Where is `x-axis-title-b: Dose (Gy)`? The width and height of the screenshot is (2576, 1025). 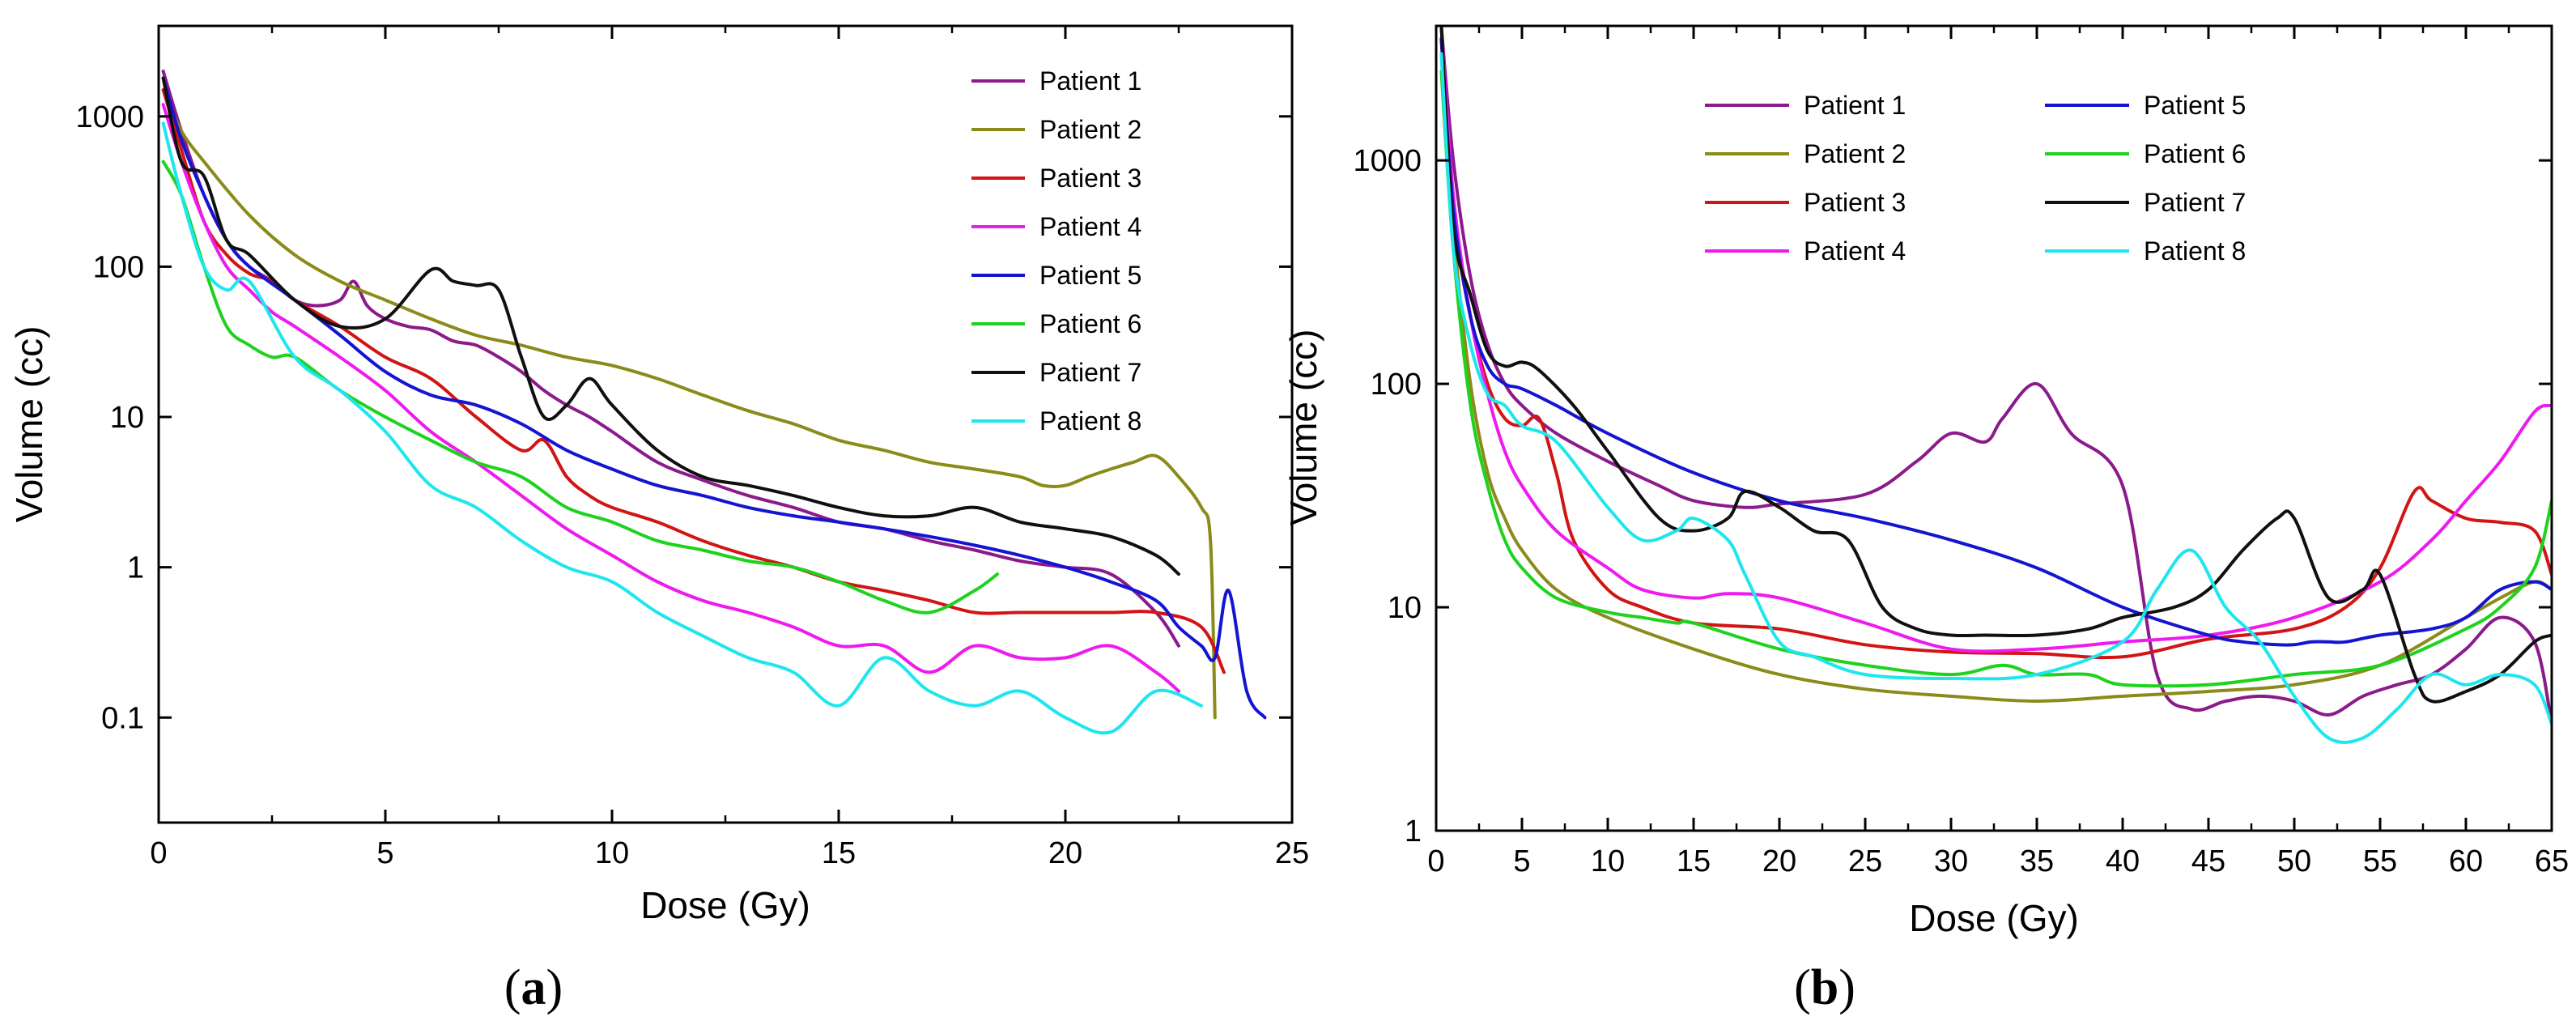 x-axis-title-b: Dose (Gy) is located at coordinates (1994, 918).